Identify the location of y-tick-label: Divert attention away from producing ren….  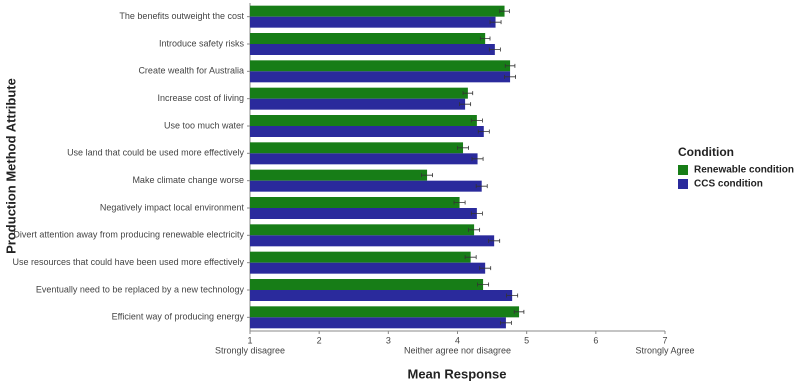
(128, 235).